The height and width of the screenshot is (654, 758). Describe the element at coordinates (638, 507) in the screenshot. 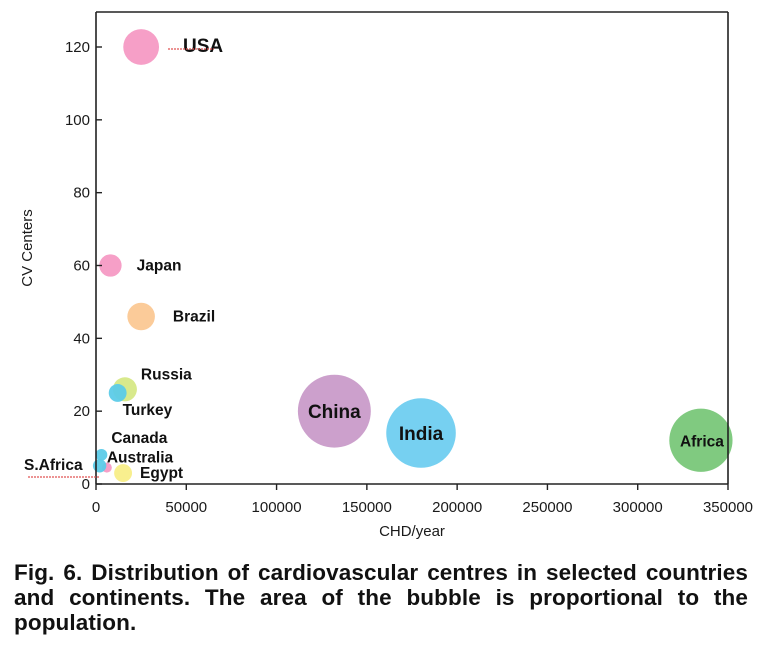

I see `x-tick-label: 300000` at that location.